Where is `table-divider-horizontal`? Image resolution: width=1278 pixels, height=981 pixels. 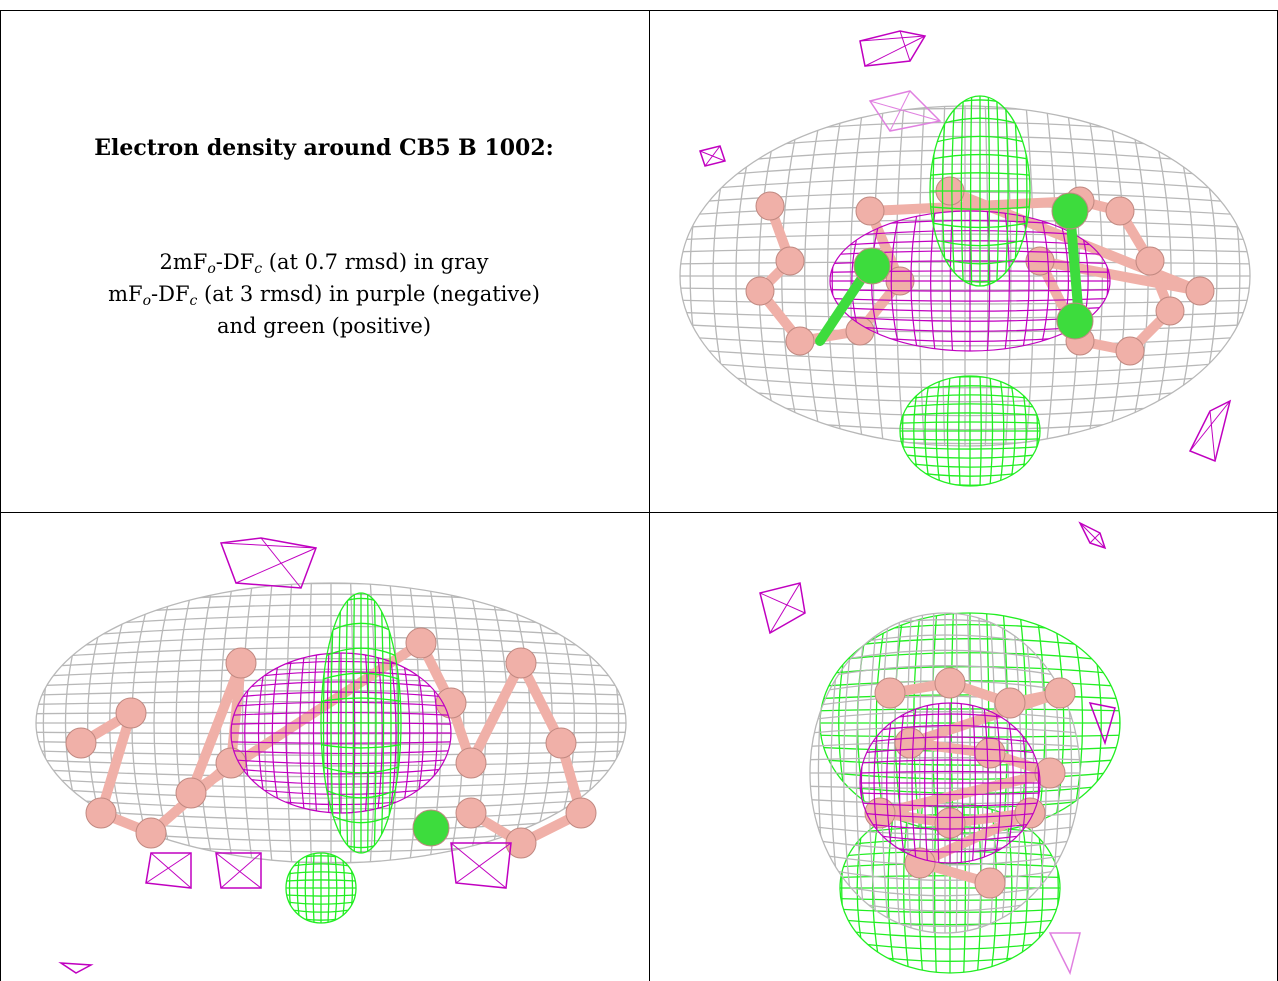
table-divider-horizontal is located at coordinates (639, 512).